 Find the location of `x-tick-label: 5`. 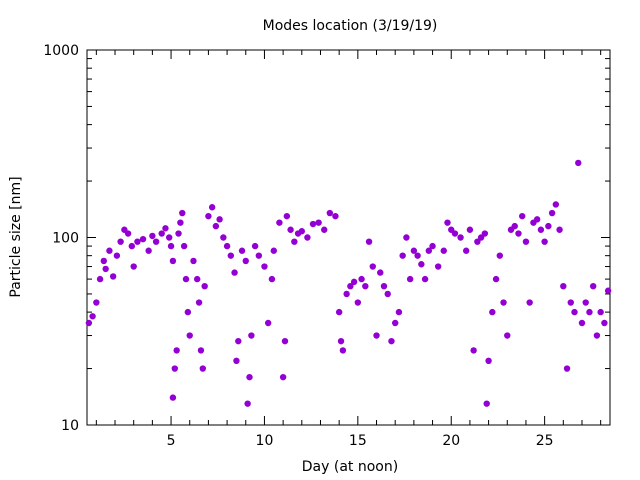

x-tick-label: 5 is located at coordinates (171, 441).